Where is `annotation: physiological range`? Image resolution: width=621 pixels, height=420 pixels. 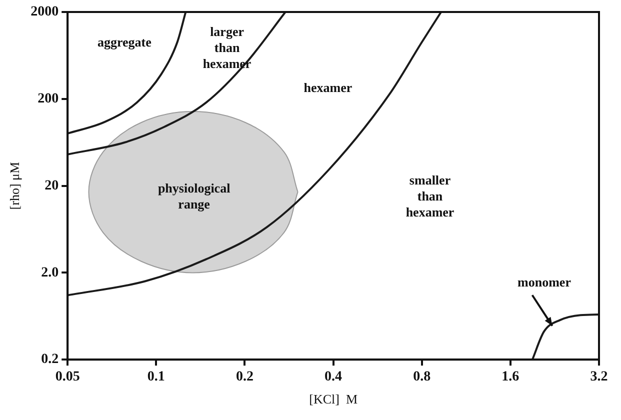 annotation: physiological range is located at coordinates (194, 196).